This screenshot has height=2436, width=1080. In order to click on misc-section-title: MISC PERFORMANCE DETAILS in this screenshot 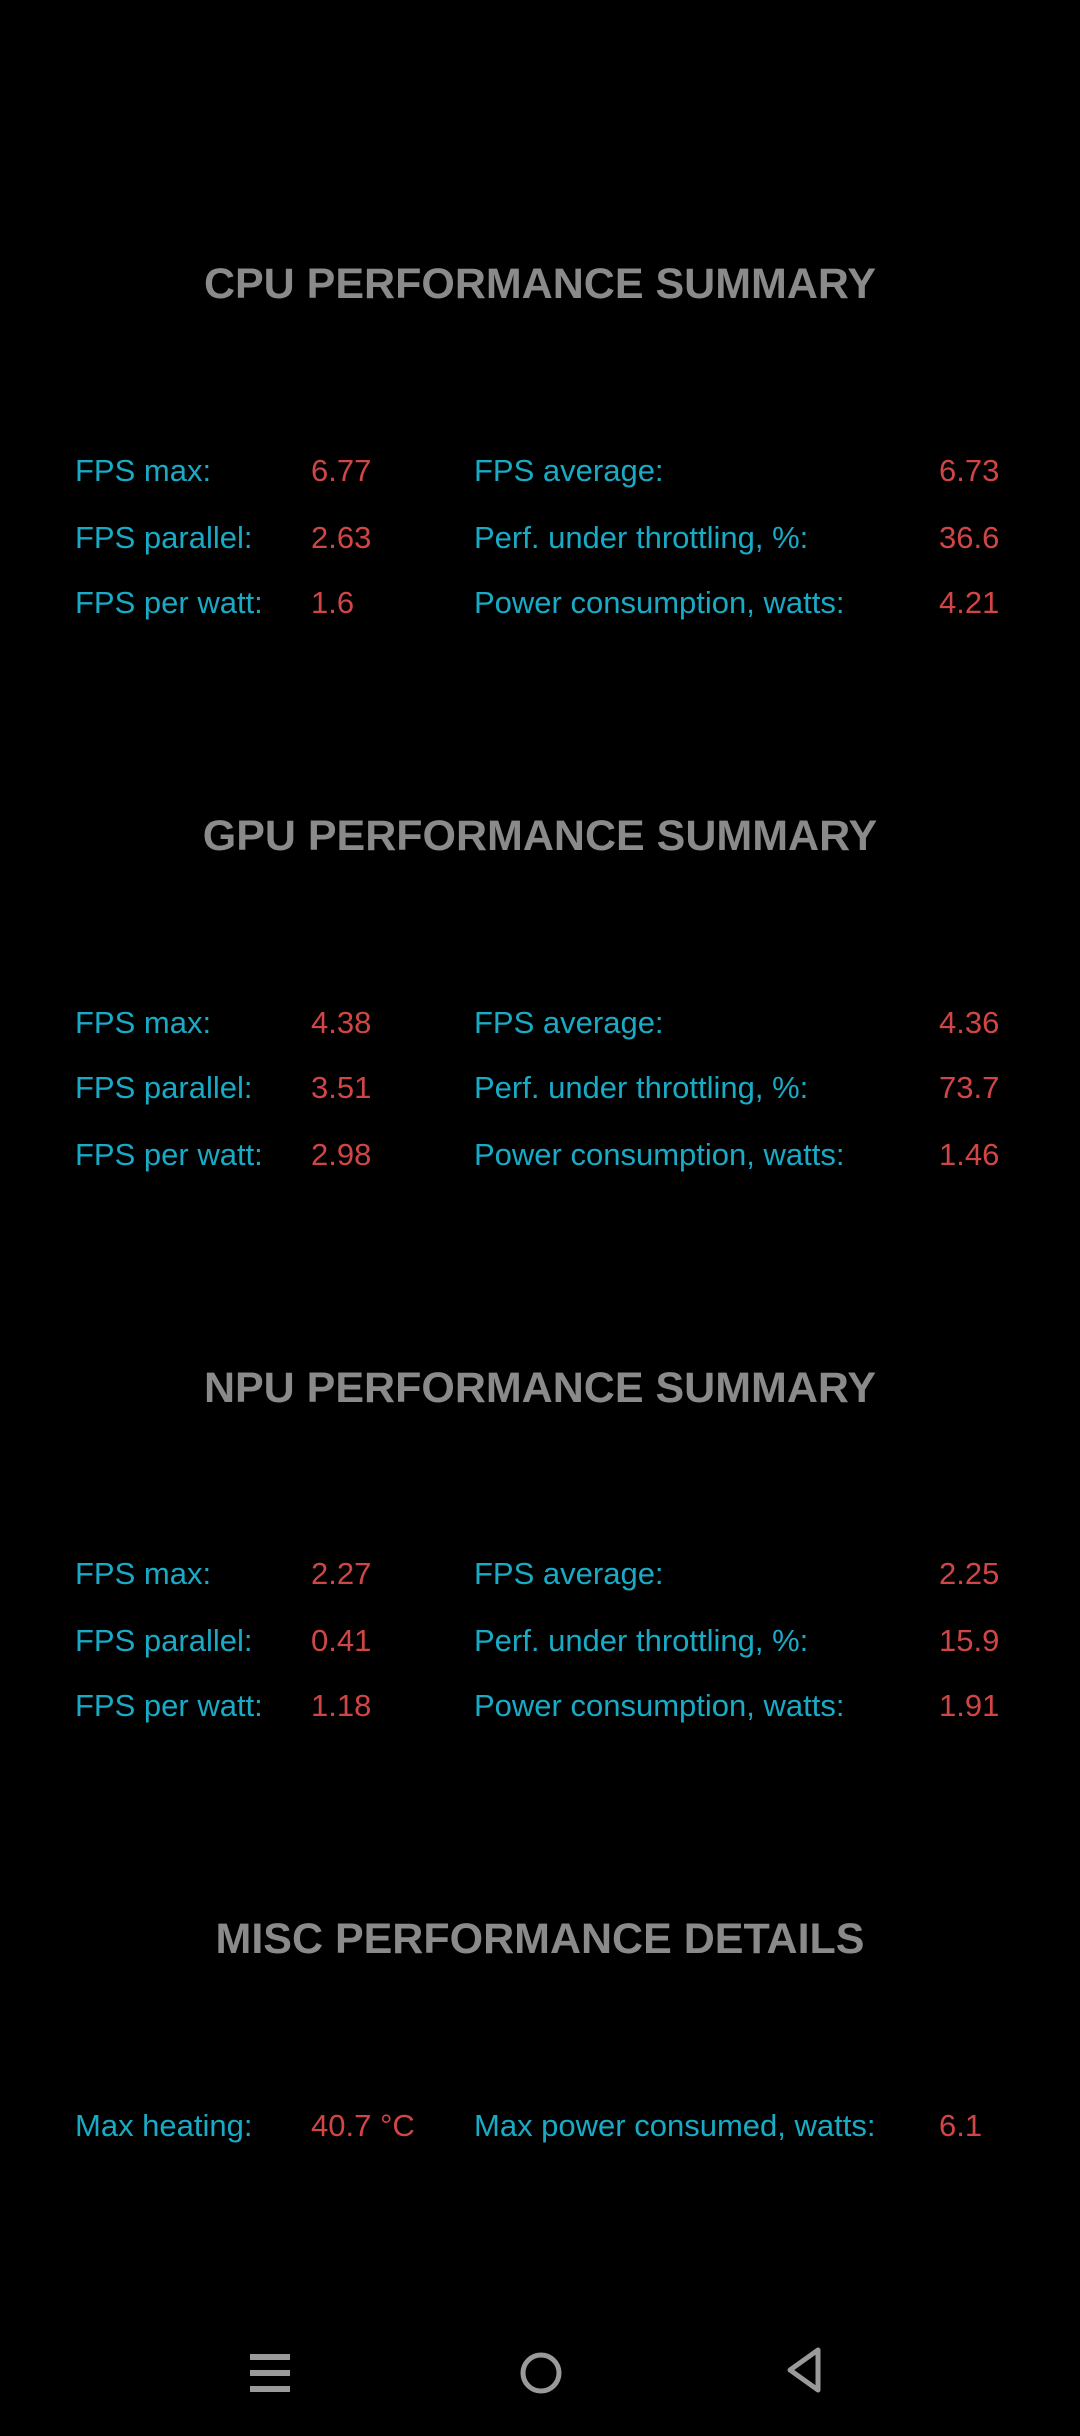, I will do `click(540, 1939)`.